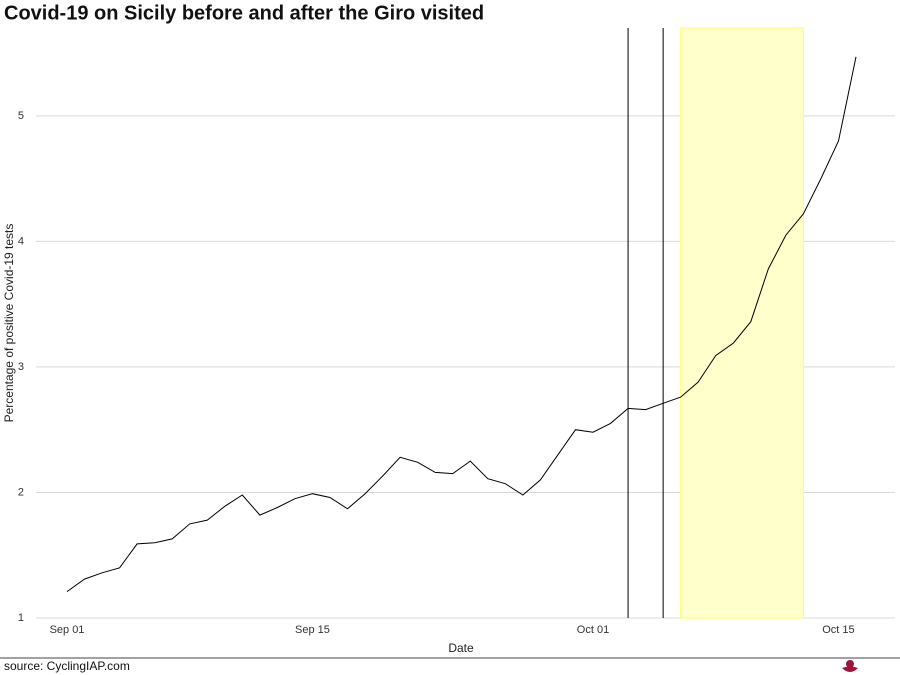  What do you see at coordinates (67, 666) in the screenshot?
I see `source: source: CyclingIAP.com` at bounding box center [67, 666].